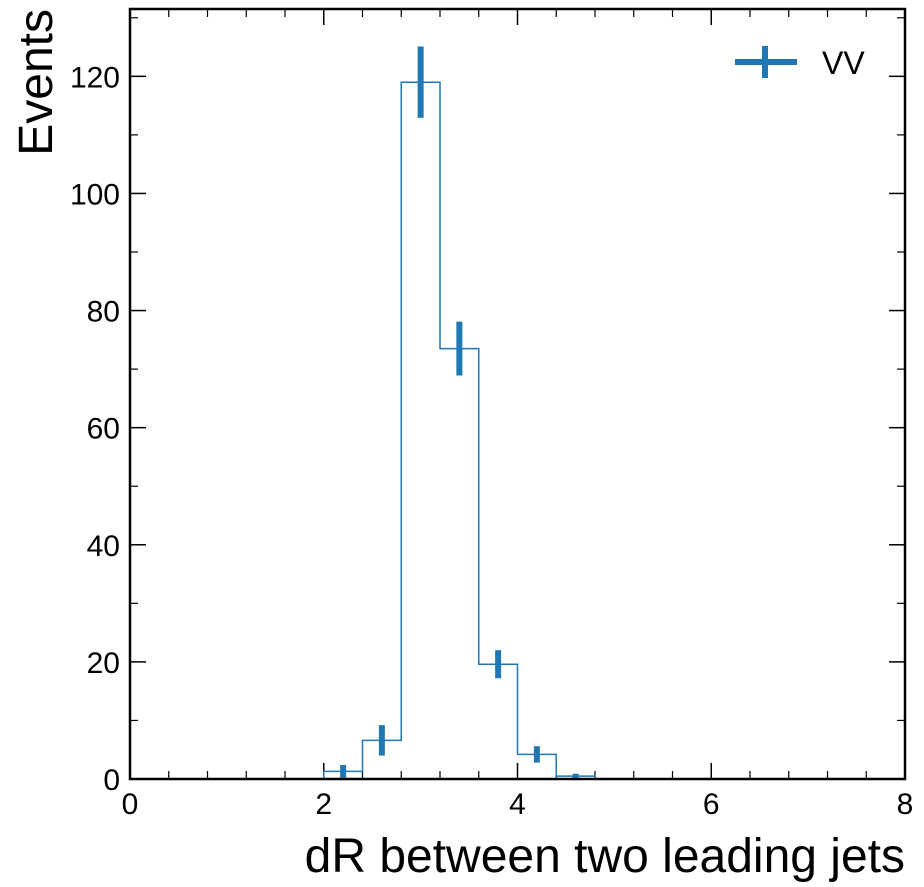 The width and height of the screenshot is (924, 887). I want to click on y-tick-label: 100, so click(95, 194).